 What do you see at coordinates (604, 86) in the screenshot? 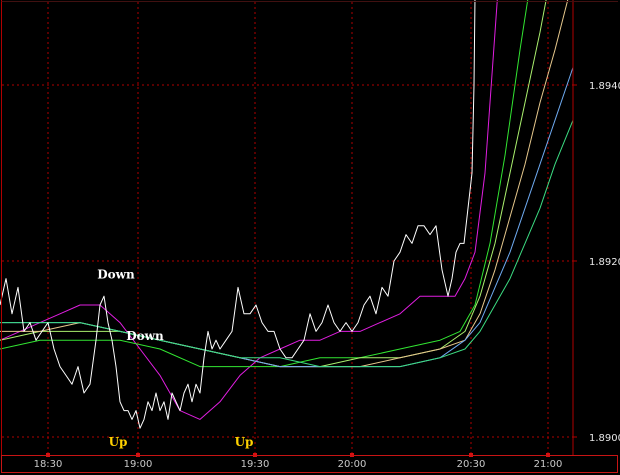
I see `y-tick-label: 1.8940` at bounding box center [604, 86].